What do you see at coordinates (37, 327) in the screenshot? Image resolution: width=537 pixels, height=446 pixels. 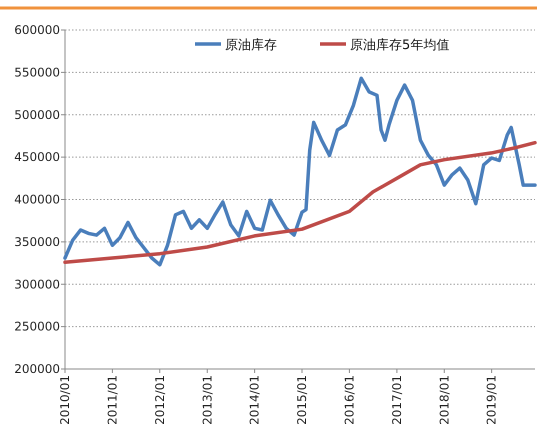 I see `y-tick-label: 250000` at bounding box center [37, 327].